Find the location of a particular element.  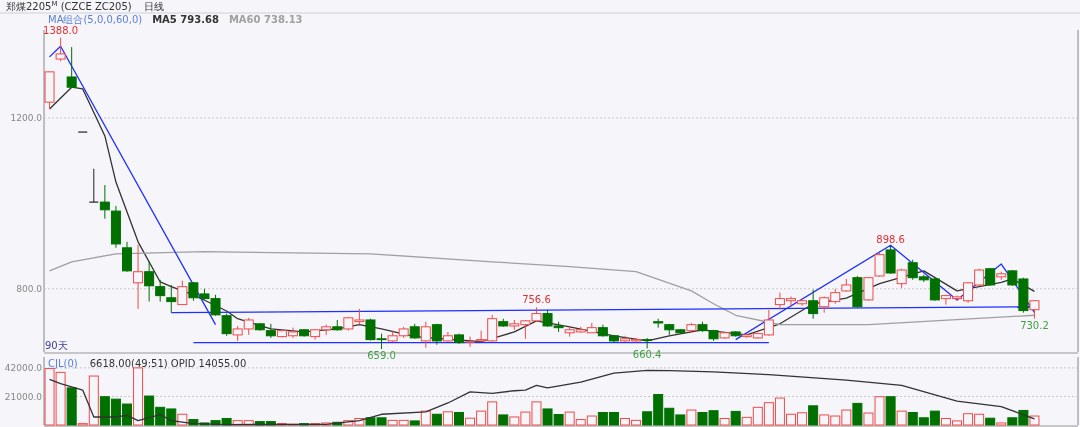

chart-title: 郑煤2205$^{M}$ (CZCE ZC205) is located at coordinates (69, 6).